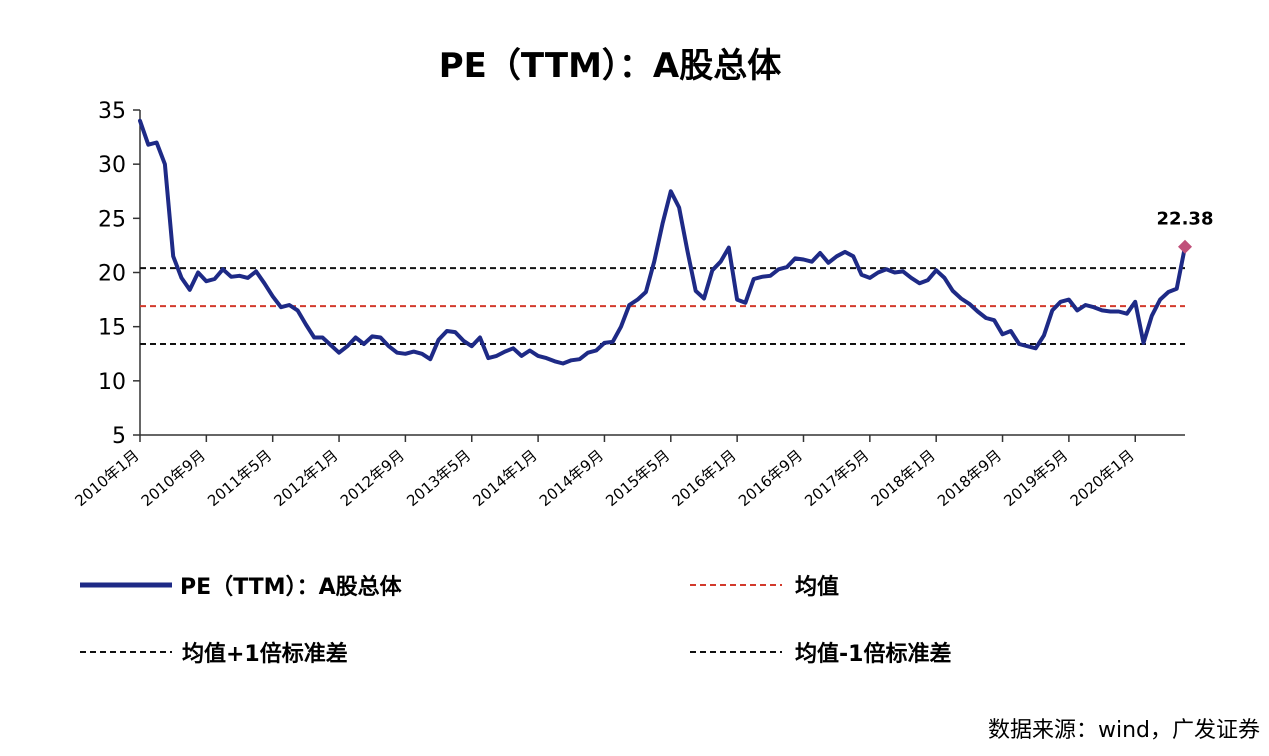 This screenshot has width=1269, height=756. Describe the element at coordinates (112, 382) in the screenshot. I see `y-tick-label: 10` at that location.